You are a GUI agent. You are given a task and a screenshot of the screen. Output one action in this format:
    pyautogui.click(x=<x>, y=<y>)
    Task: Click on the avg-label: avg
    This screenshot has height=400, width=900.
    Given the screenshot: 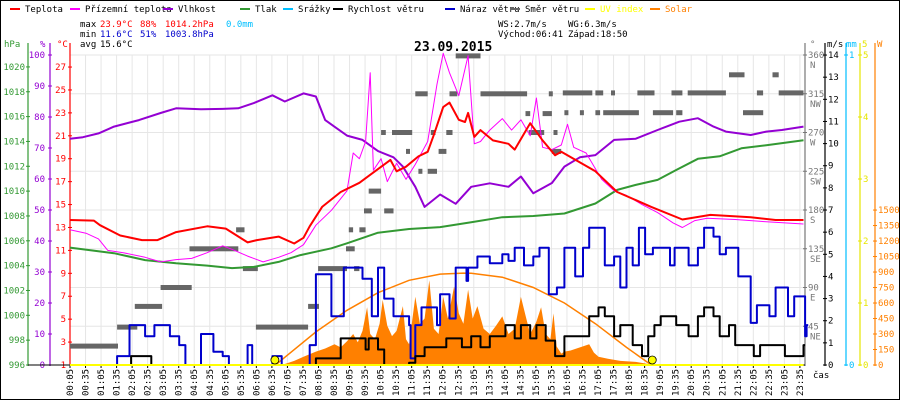 What is the action you would take?
    pyautogui.click(x=88, y=45)
    